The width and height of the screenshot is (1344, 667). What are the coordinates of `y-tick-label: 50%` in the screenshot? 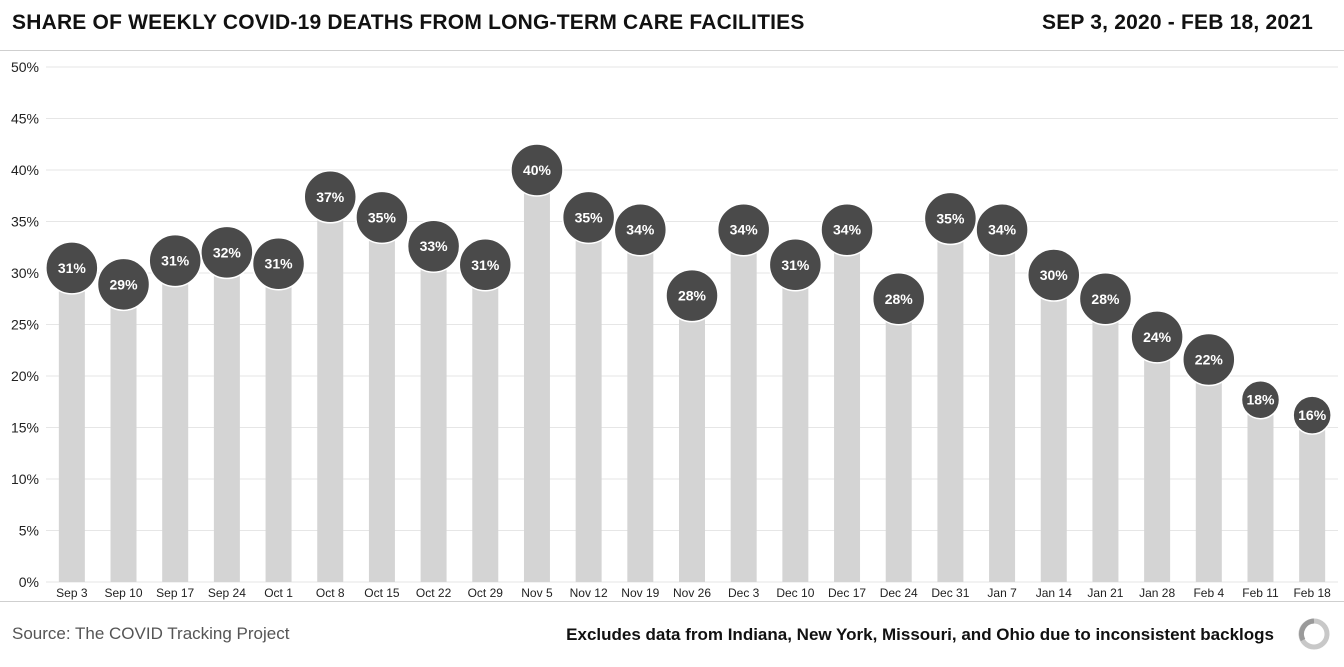 It's located at (25, 67).